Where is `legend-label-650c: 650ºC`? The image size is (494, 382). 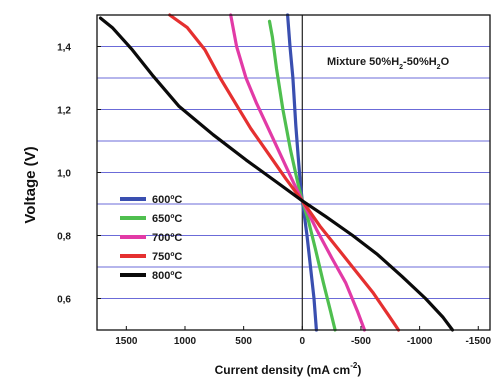
legend-label-650c: 650ºC is located at coordinates (167, 219).